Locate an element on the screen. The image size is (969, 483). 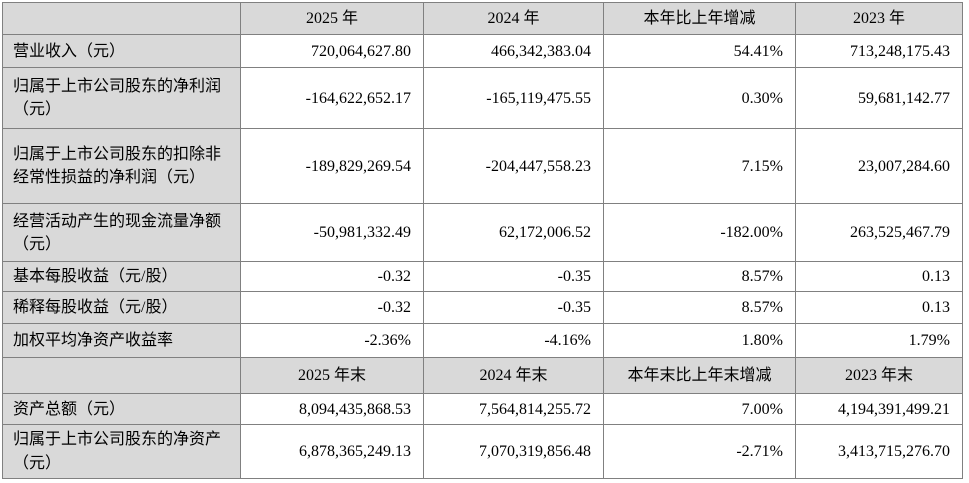
row-label: 营业收入（元） is located at coordinates (121, 51).